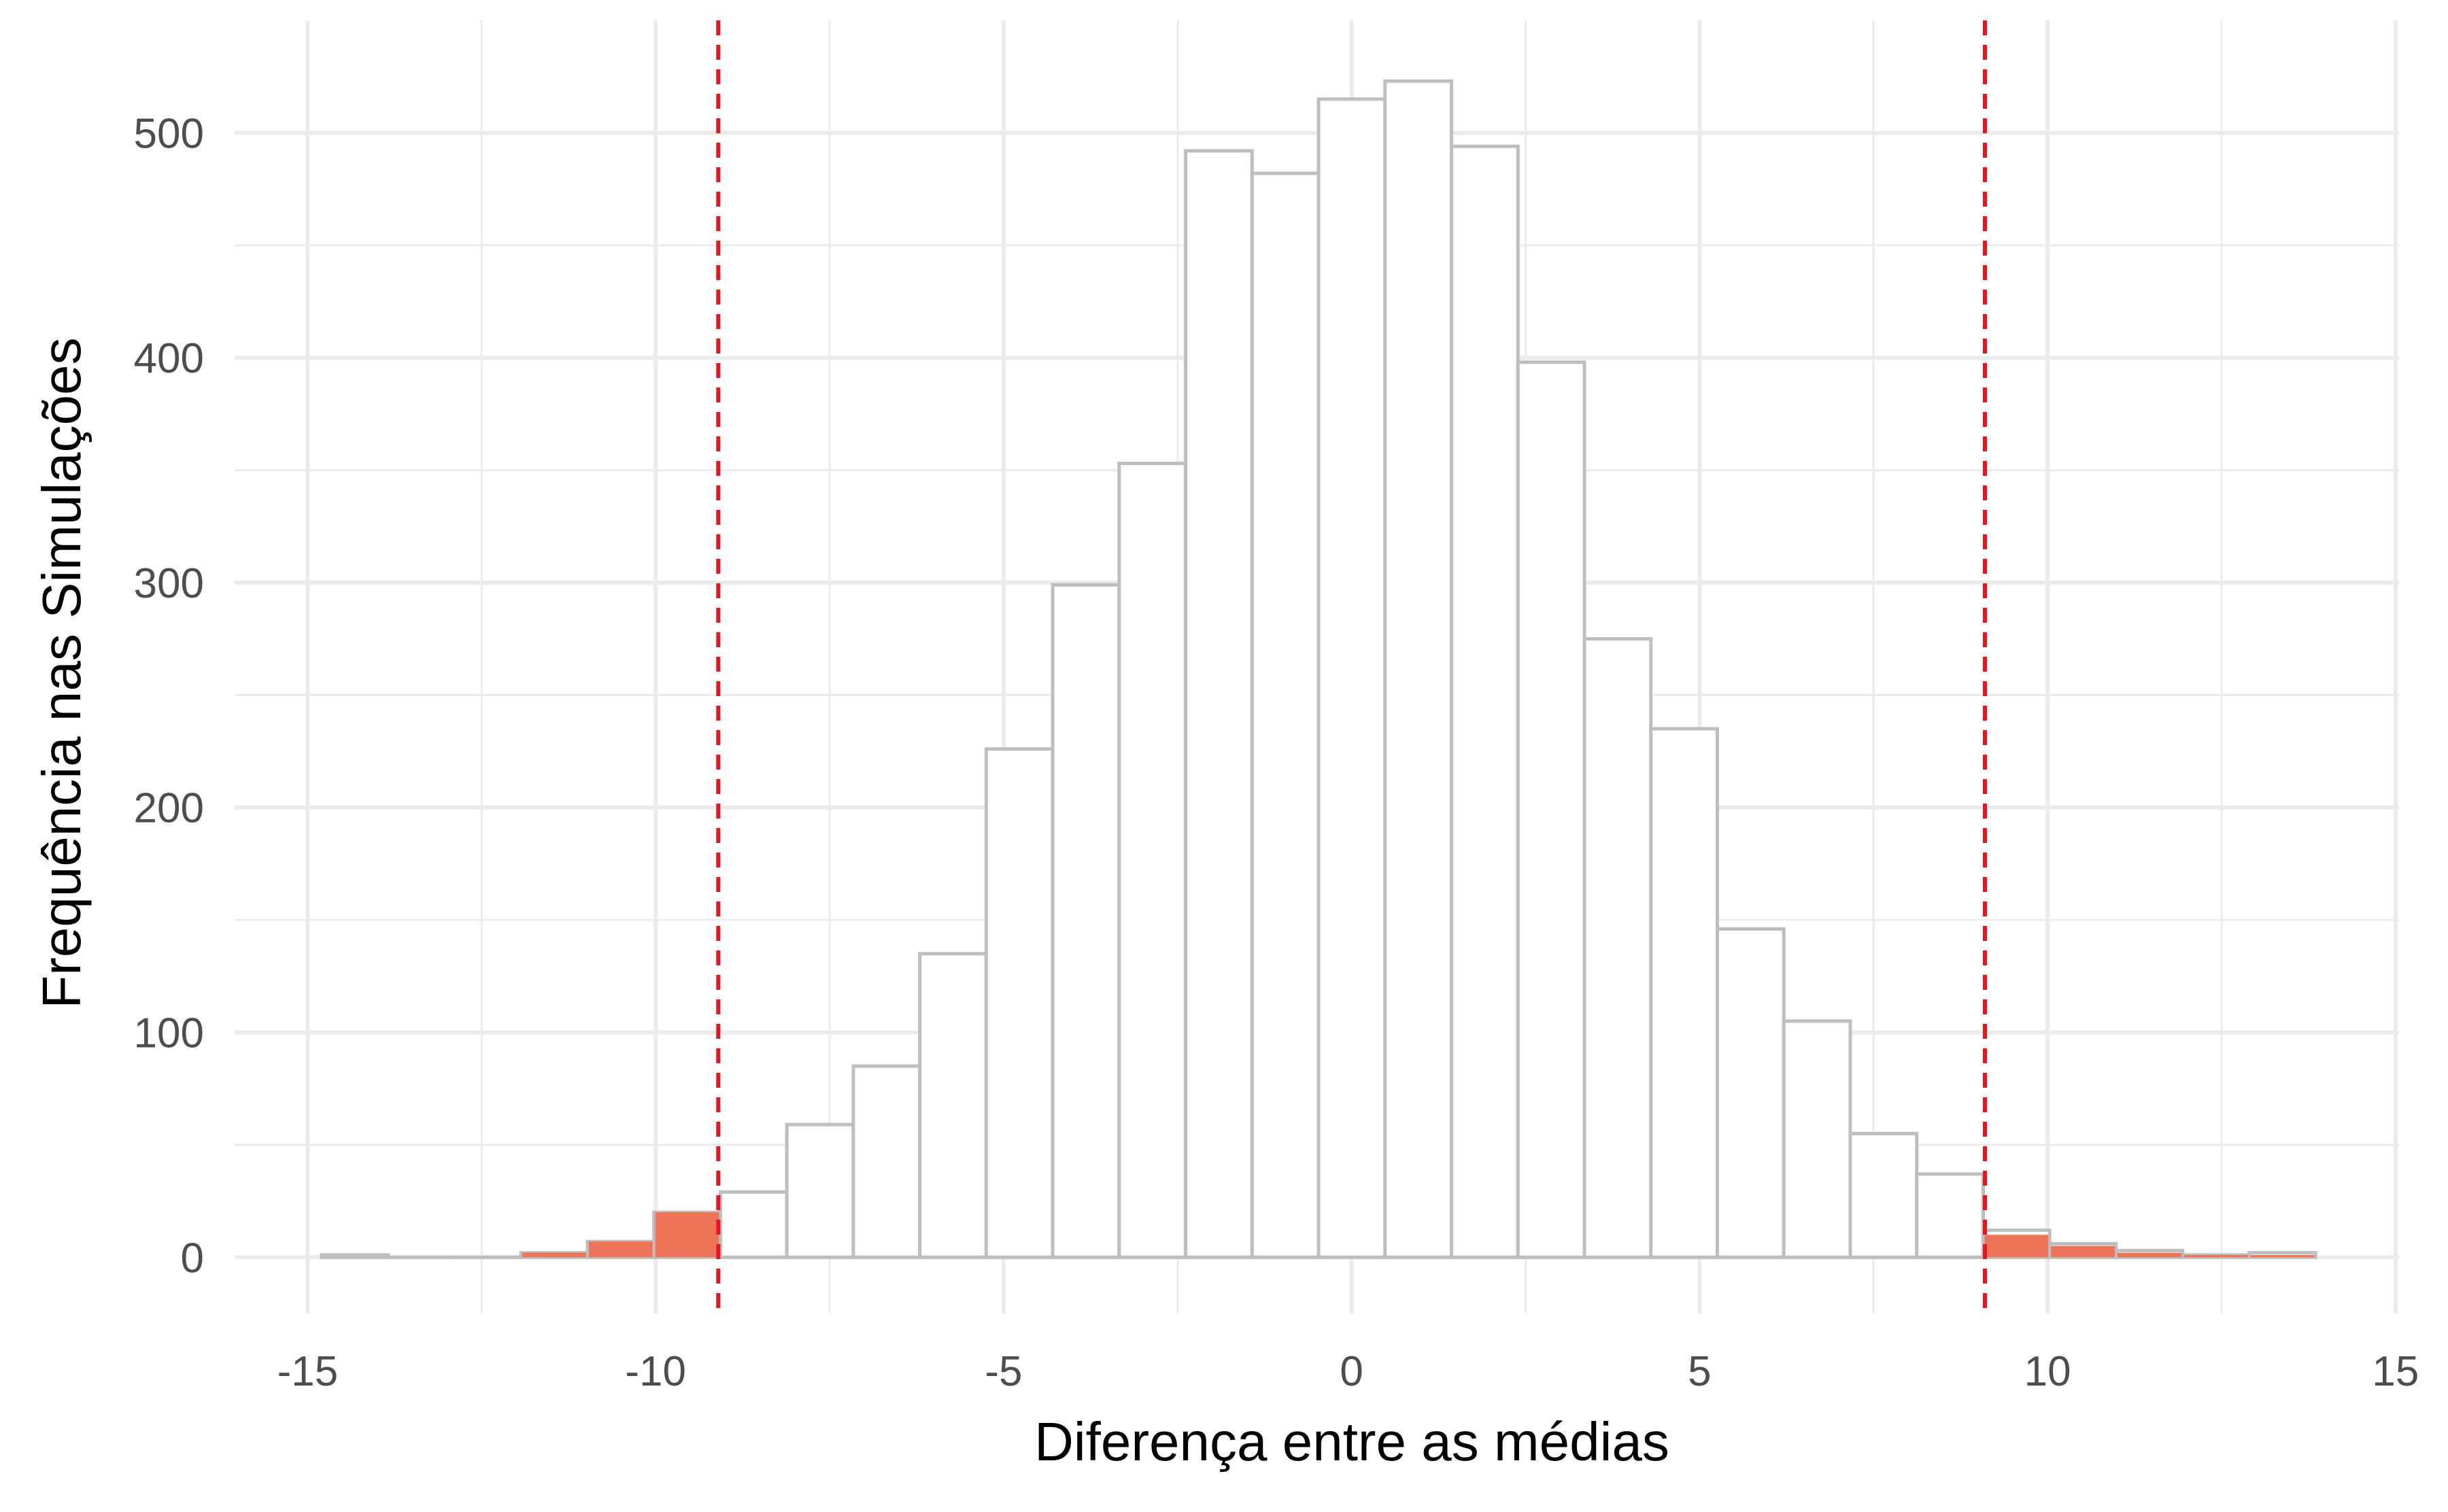 The height and width of the screenshot is (1512, 2448). What do you see at coordinates (308, 1371) in the screenshot?
I see `x-tick-label: -15` at bounding box center [308, 1371].